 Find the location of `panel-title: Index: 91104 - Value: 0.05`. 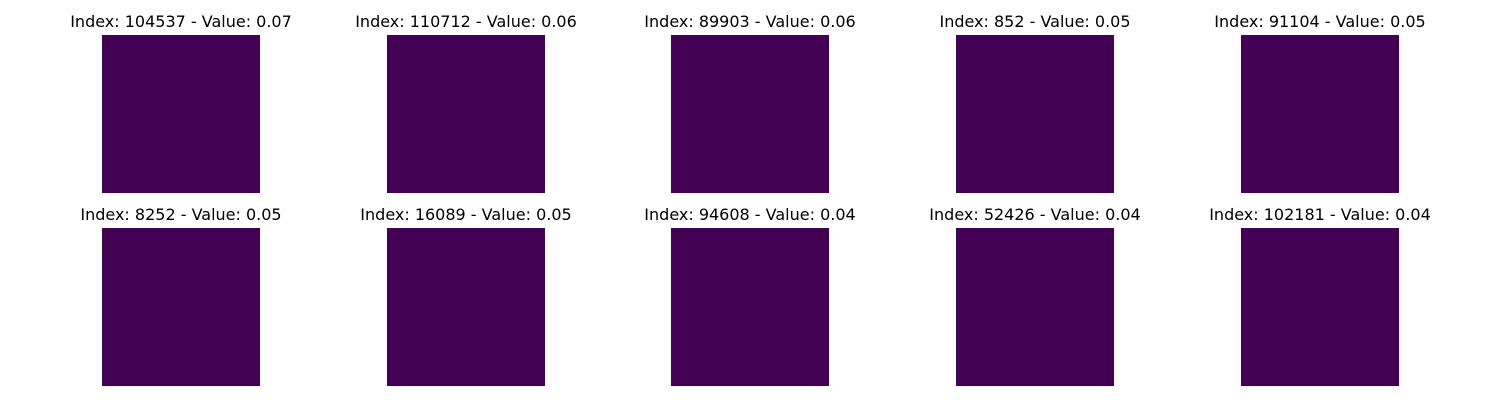

panel-title: Index: 91104 - Value: 0.05 is located at coordinates (1319, 21).